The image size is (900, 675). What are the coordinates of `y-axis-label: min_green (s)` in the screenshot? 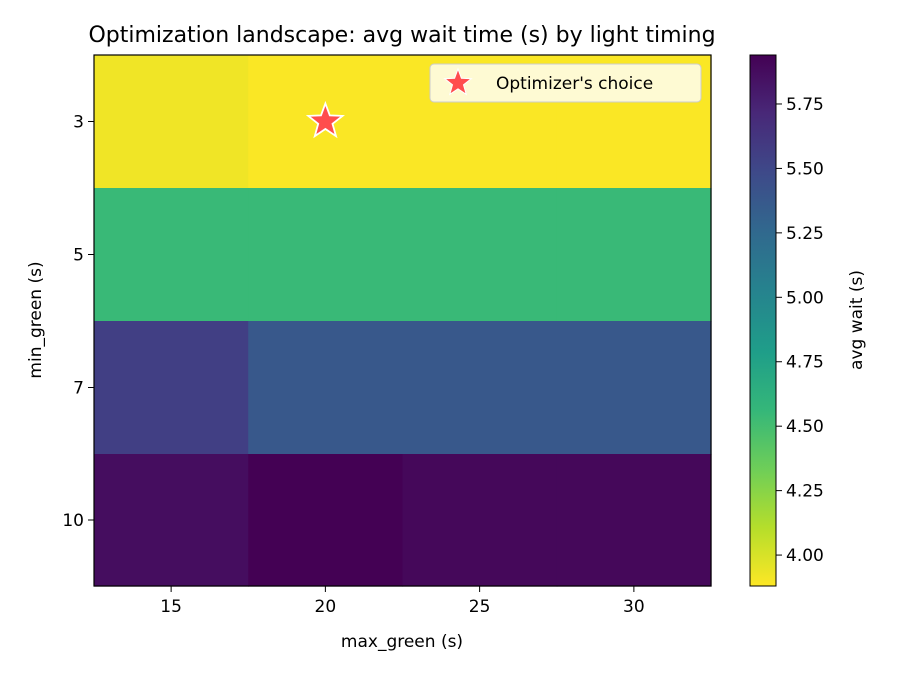 It's located at (36, 319).